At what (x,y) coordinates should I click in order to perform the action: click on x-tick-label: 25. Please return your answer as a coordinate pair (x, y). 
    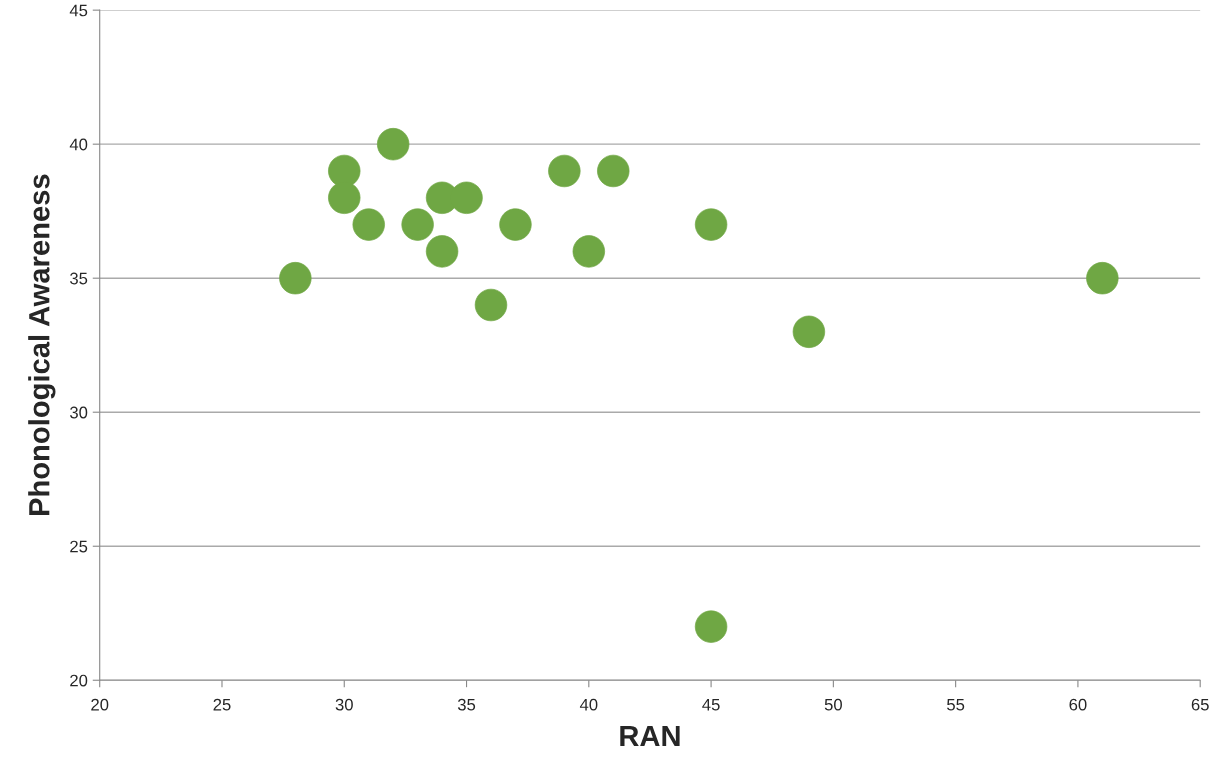
    Looking at the image, I should click on (222, 704).